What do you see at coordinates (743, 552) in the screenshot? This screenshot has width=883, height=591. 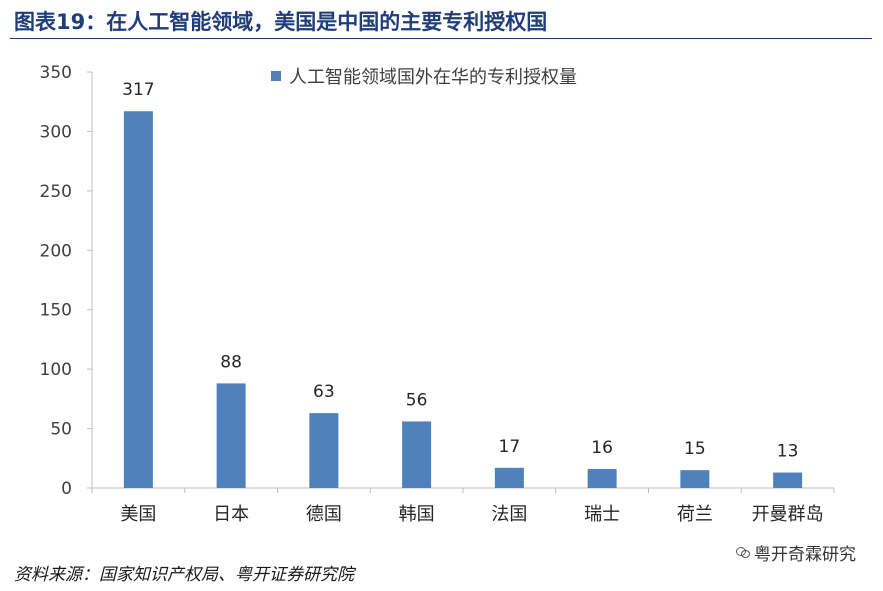 I see `wechat-icon` at bounding box center [743, 552].